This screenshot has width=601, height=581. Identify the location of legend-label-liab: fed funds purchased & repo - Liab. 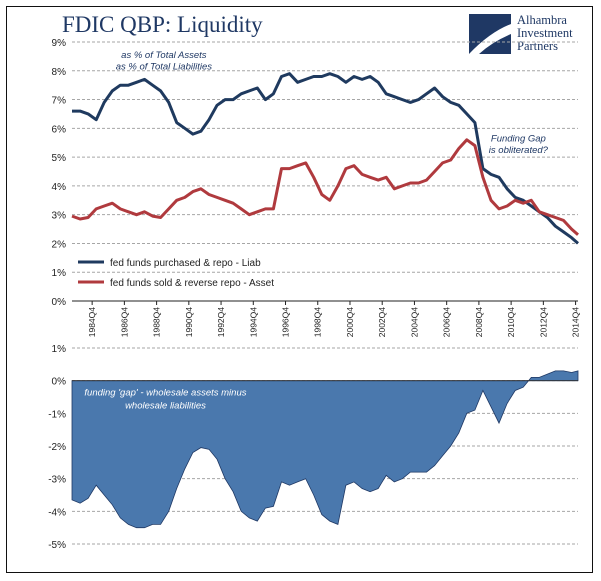
(185, 263).